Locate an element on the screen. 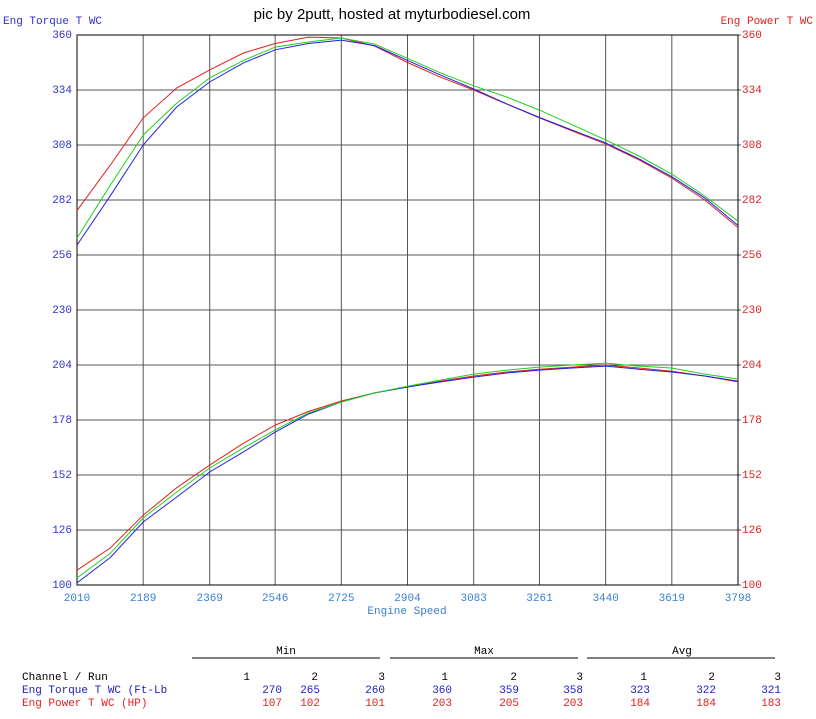 This screenshot has height=719, width=816. y-tick-label: 230 is located at coordinates (62, 311).